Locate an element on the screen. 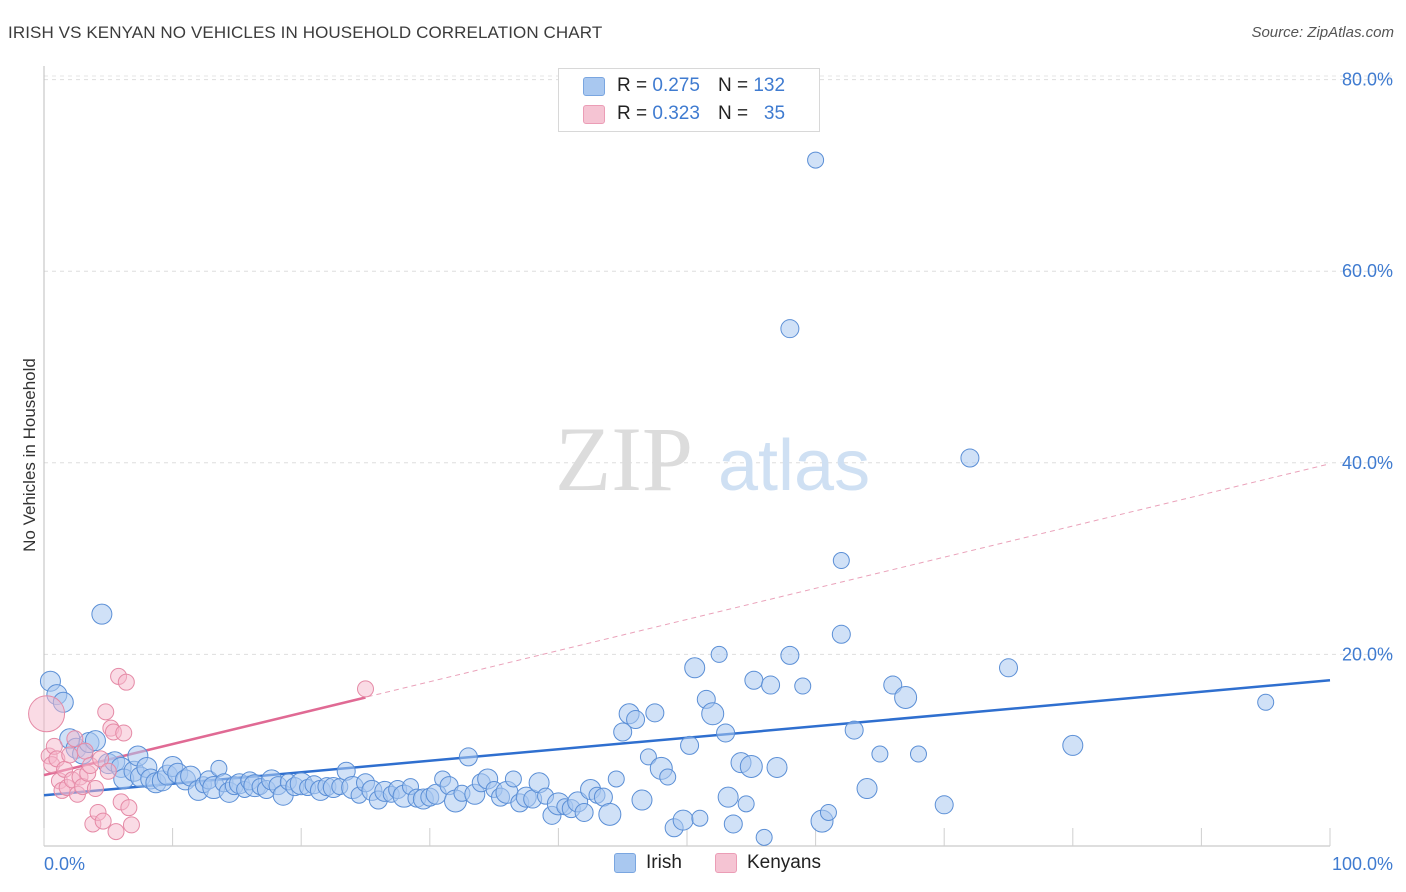 This screenshot has width=1406, height=892. n-value: 132 is located at coordinates (769, 85).